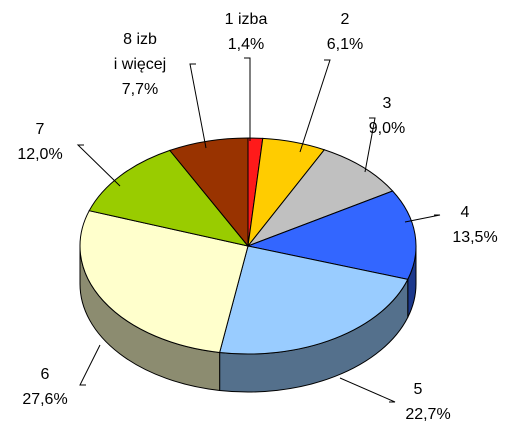 This screenshot has width=512, height=428. Describe the element at coordinates (140, 39) in the screenshot. I see `category-line: 8 izb` at that location.